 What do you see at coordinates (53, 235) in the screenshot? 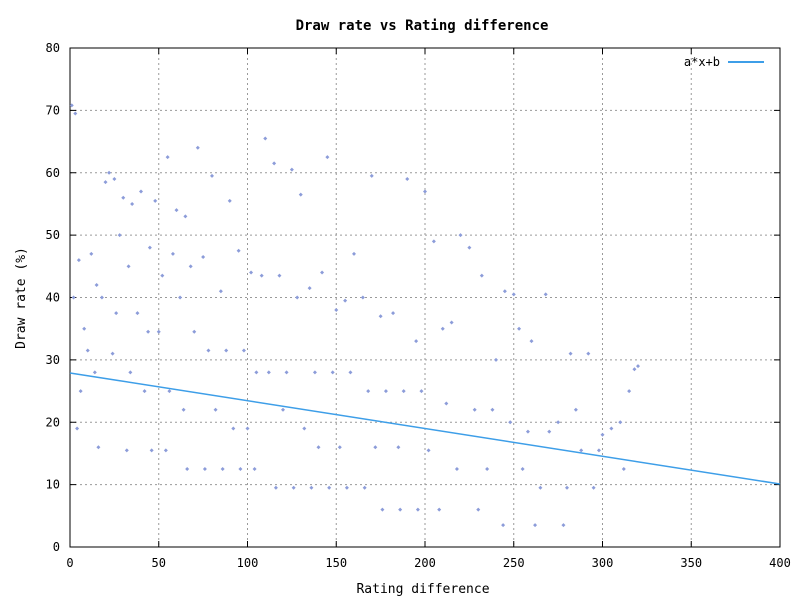
I see `y-tick-label: 50` at bounding box center [53, 235].